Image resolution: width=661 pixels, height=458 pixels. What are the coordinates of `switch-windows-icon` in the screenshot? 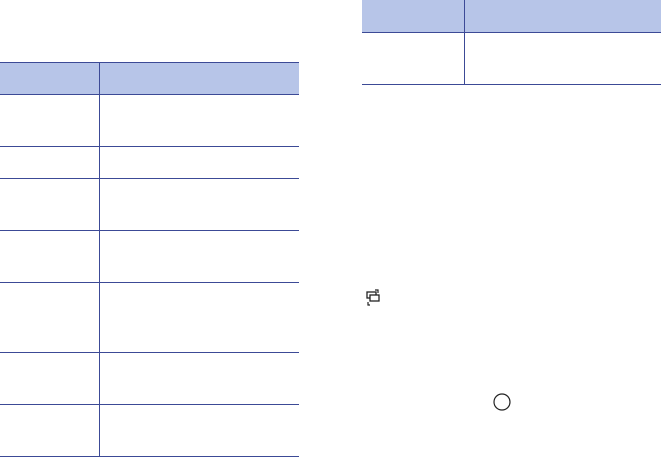 It's located at (373, 297).